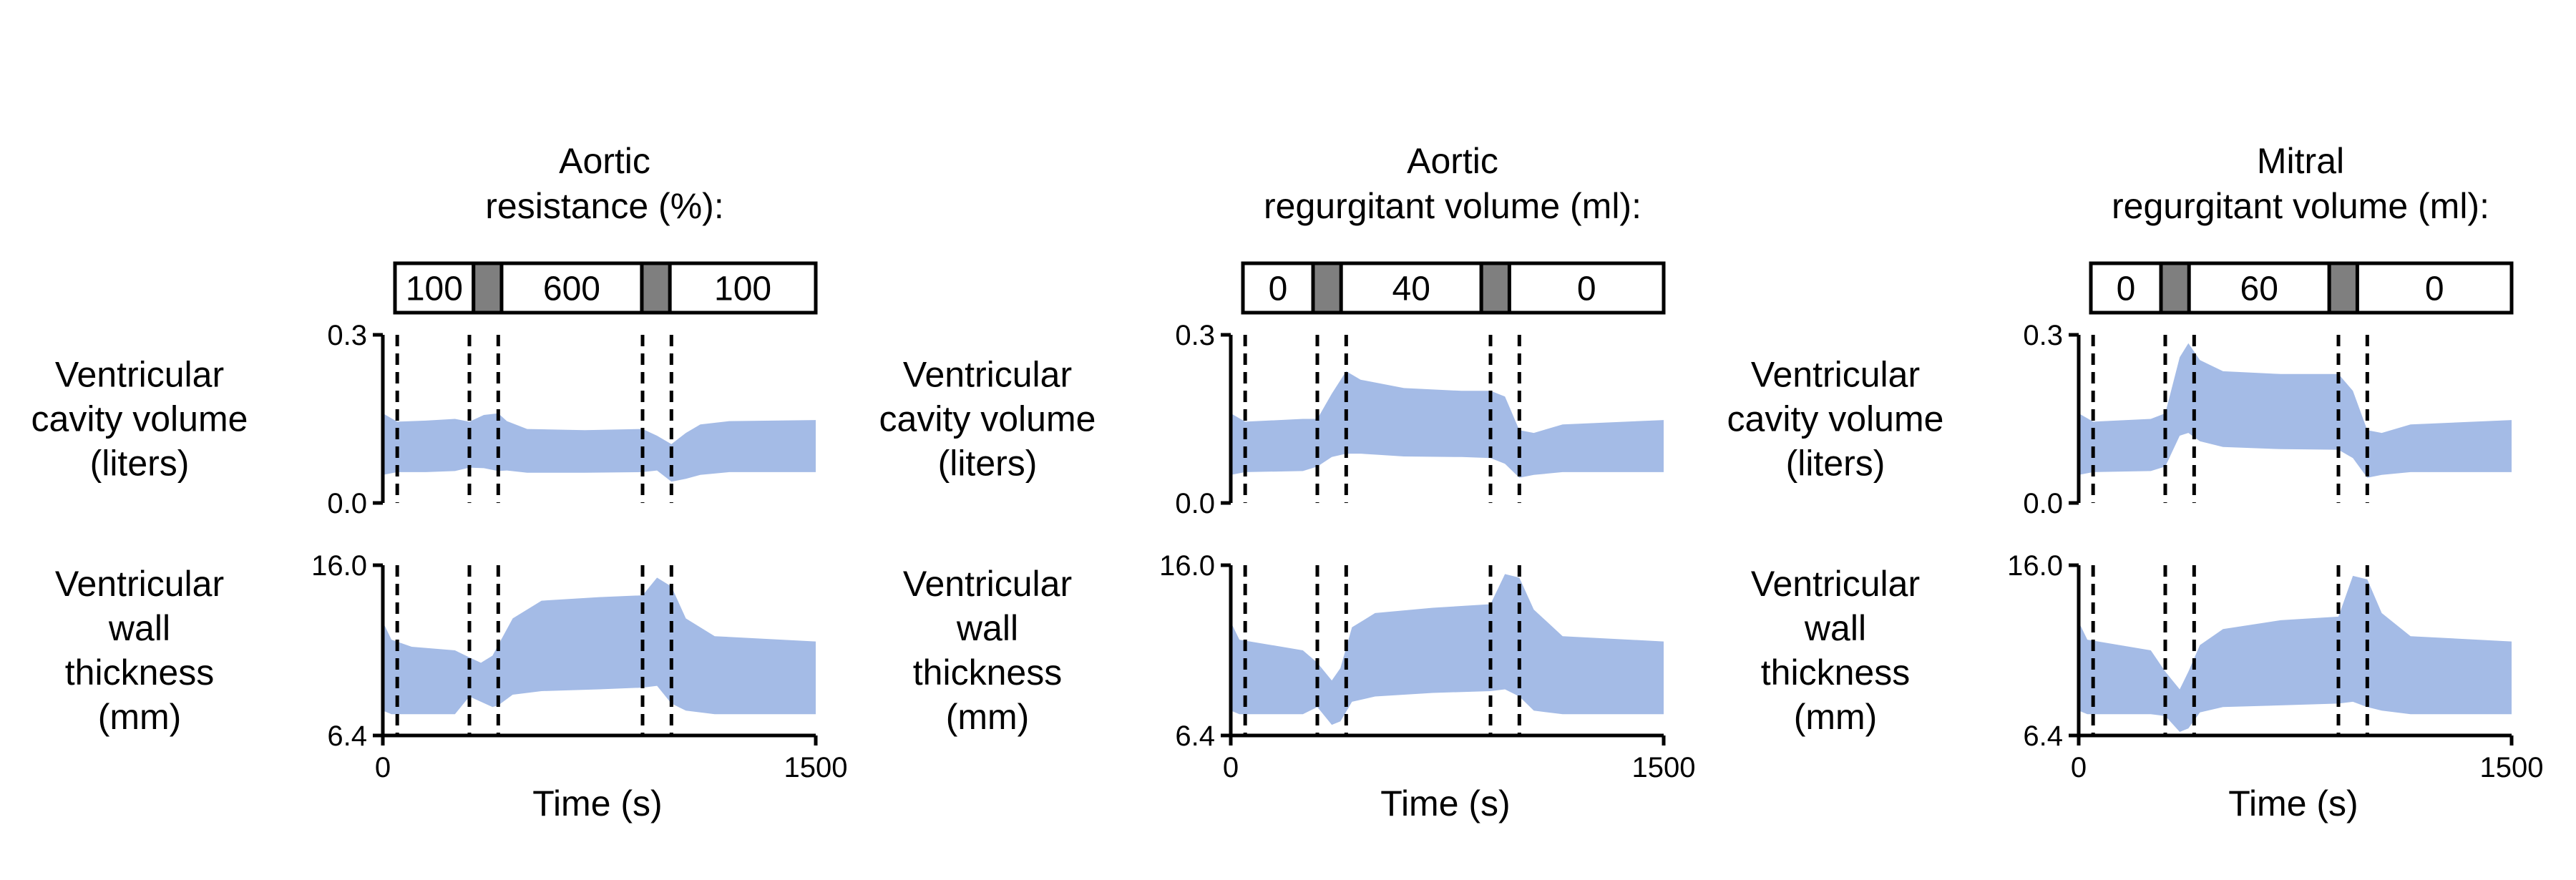 The width and height of the screenshot is (2576, 880). Describe the element at coordinates (2300, 161) in the screenshot. I see `chart-title-line: Mitral` at that location.